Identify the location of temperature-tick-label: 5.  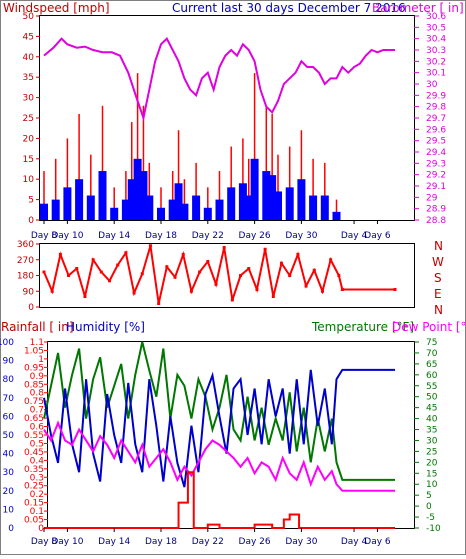
(429, 496).